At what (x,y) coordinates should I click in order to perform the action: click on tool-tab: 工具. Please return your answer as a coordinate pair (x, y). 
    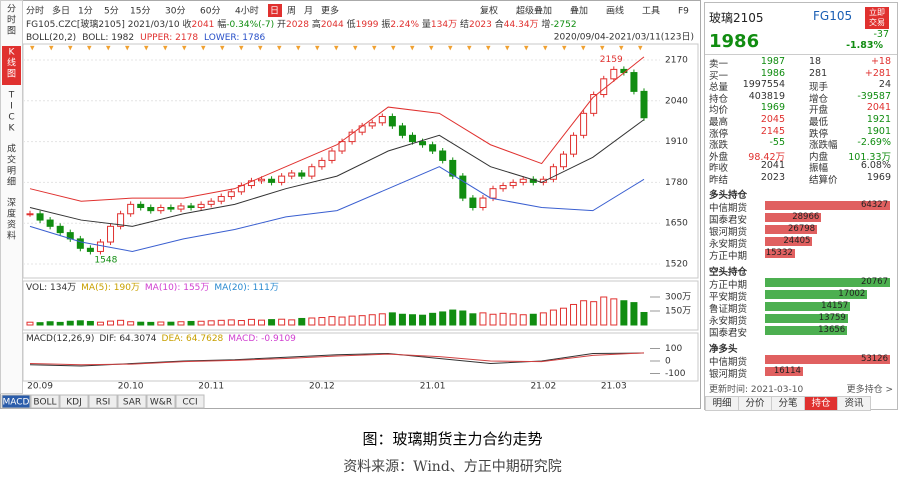
    Looking at the image, I should click on (651, 11).